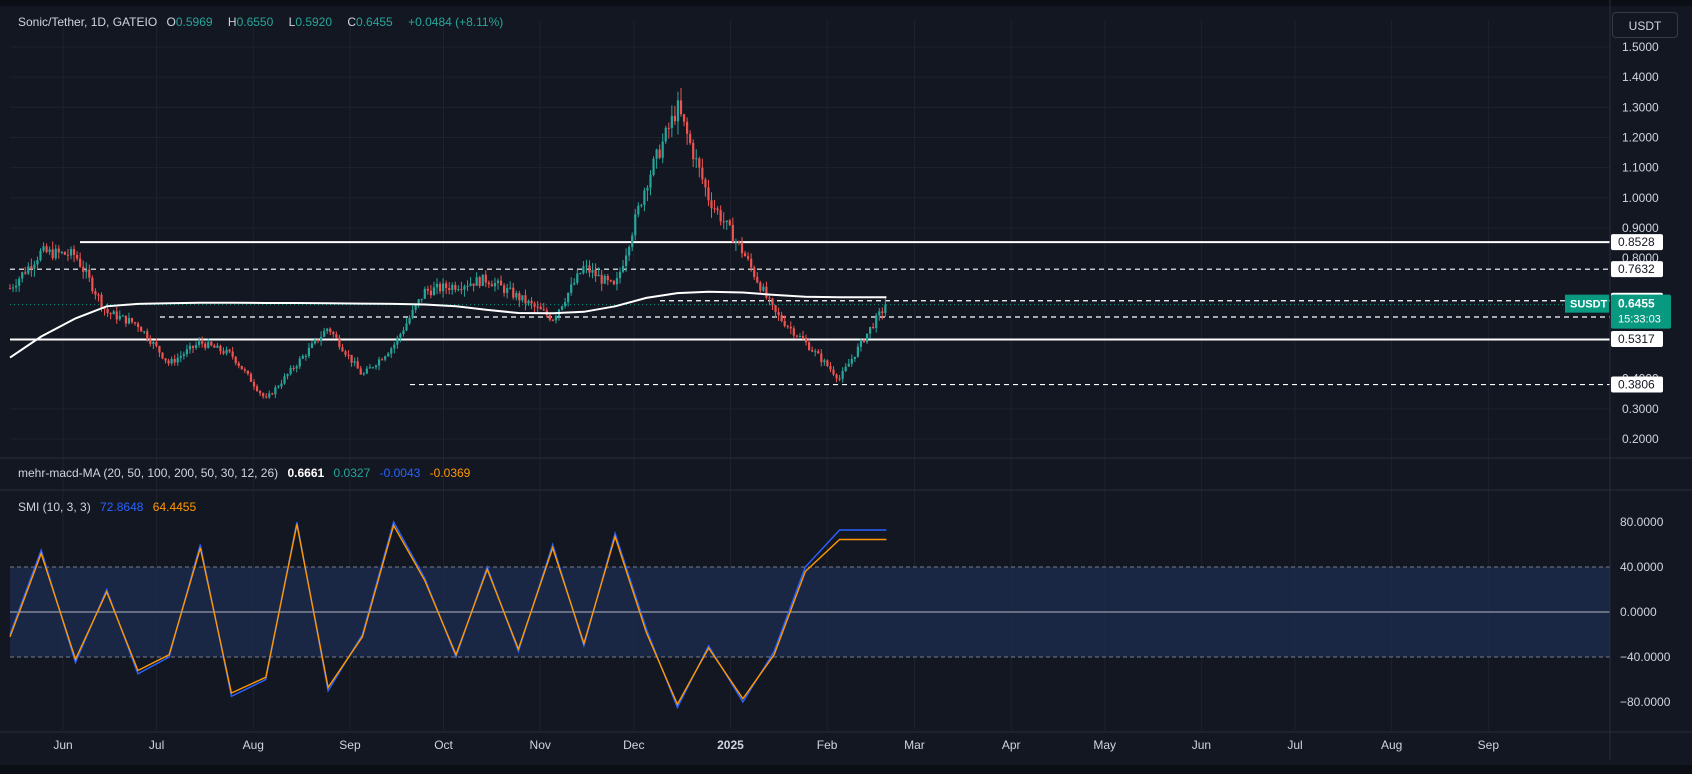 The image size is (1692, 774). What do you see at coordinates (1294, 745) in the screenshot?
I see `time-axis-label-13: Jul` at bounding box center [1294, 745].